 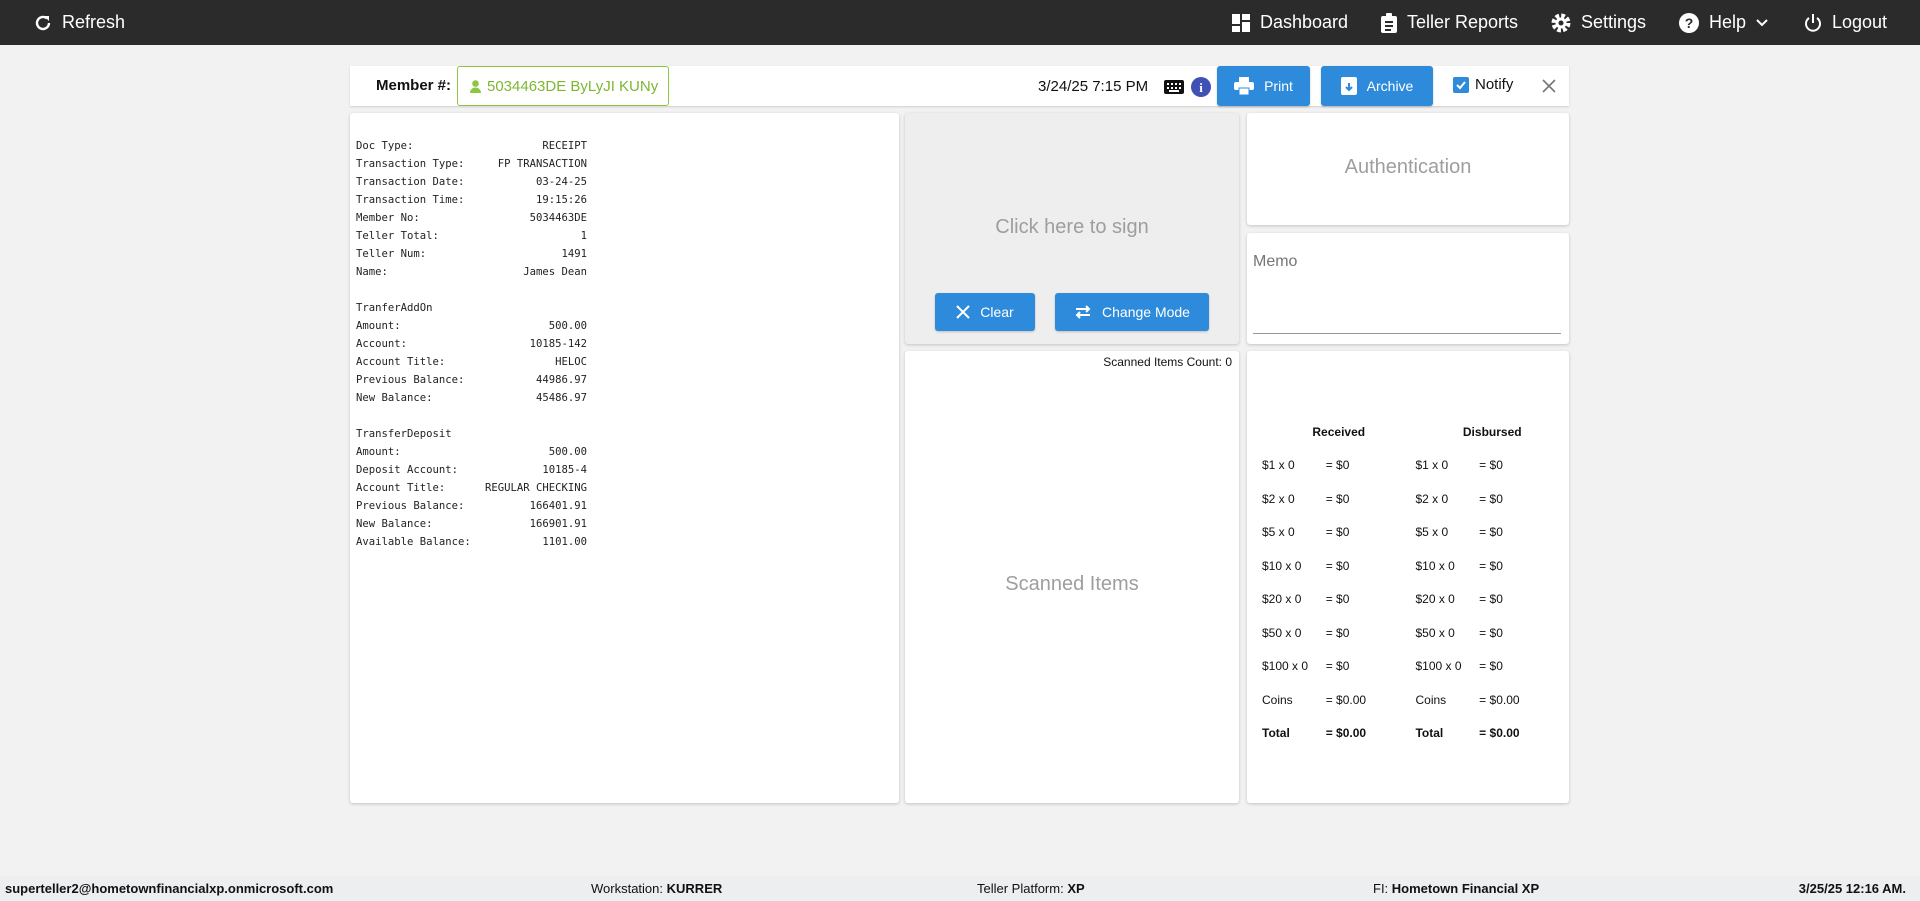 I want to click on logout-button: Logout, so click(x=1845, y=22).